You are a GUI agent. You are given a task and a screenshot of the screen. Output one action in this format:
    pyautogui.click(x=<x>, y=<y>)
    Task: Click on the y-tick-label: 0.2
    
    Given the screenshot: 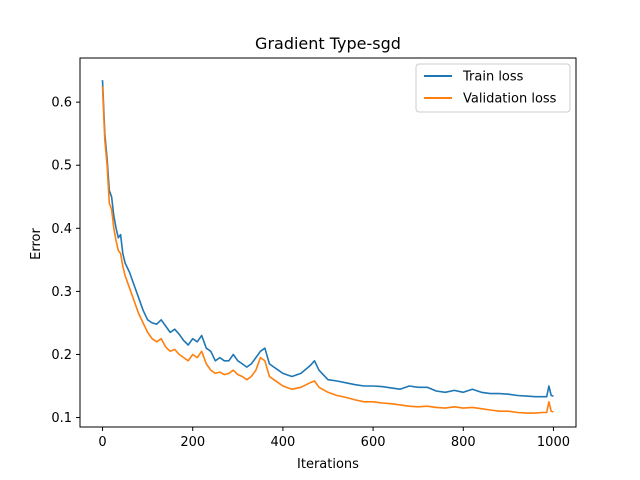 What is the action you would take?
    pyautogui.click(x=61, y=355)
    